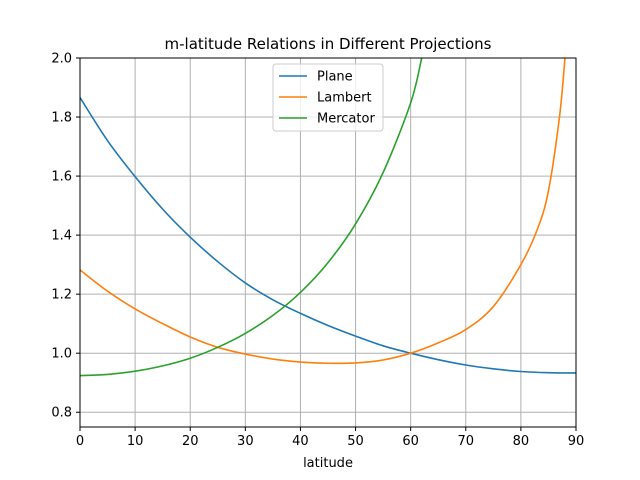  Describe the element at coordinates (521, 441) in the screenshot. I see `x-tick-label: 80` at that location.